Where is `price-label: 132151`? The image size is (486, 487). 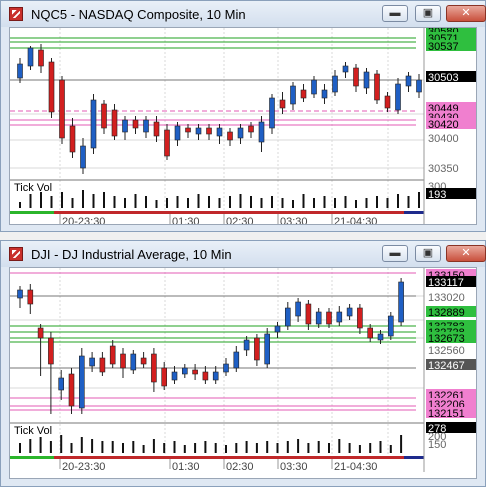
price-label: 132151 is located at coordinates (446, 414).